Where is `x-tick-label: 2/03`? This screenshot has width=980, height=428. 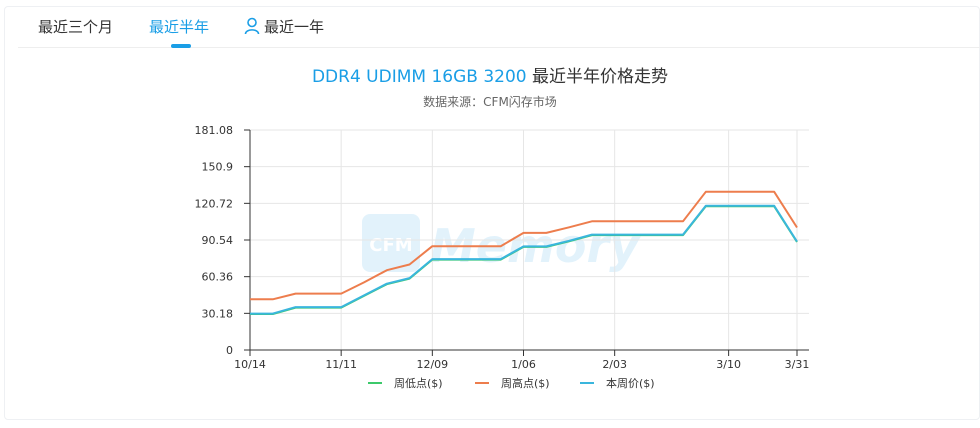
x-tick-label: 2/03 is located at coordinates (614, 364).